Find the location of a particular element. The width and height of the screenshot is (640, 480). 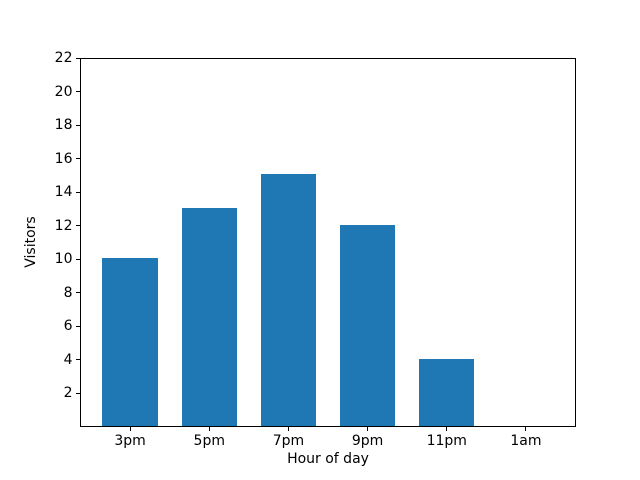

bar-7pm is located at coordinates (288, 300).